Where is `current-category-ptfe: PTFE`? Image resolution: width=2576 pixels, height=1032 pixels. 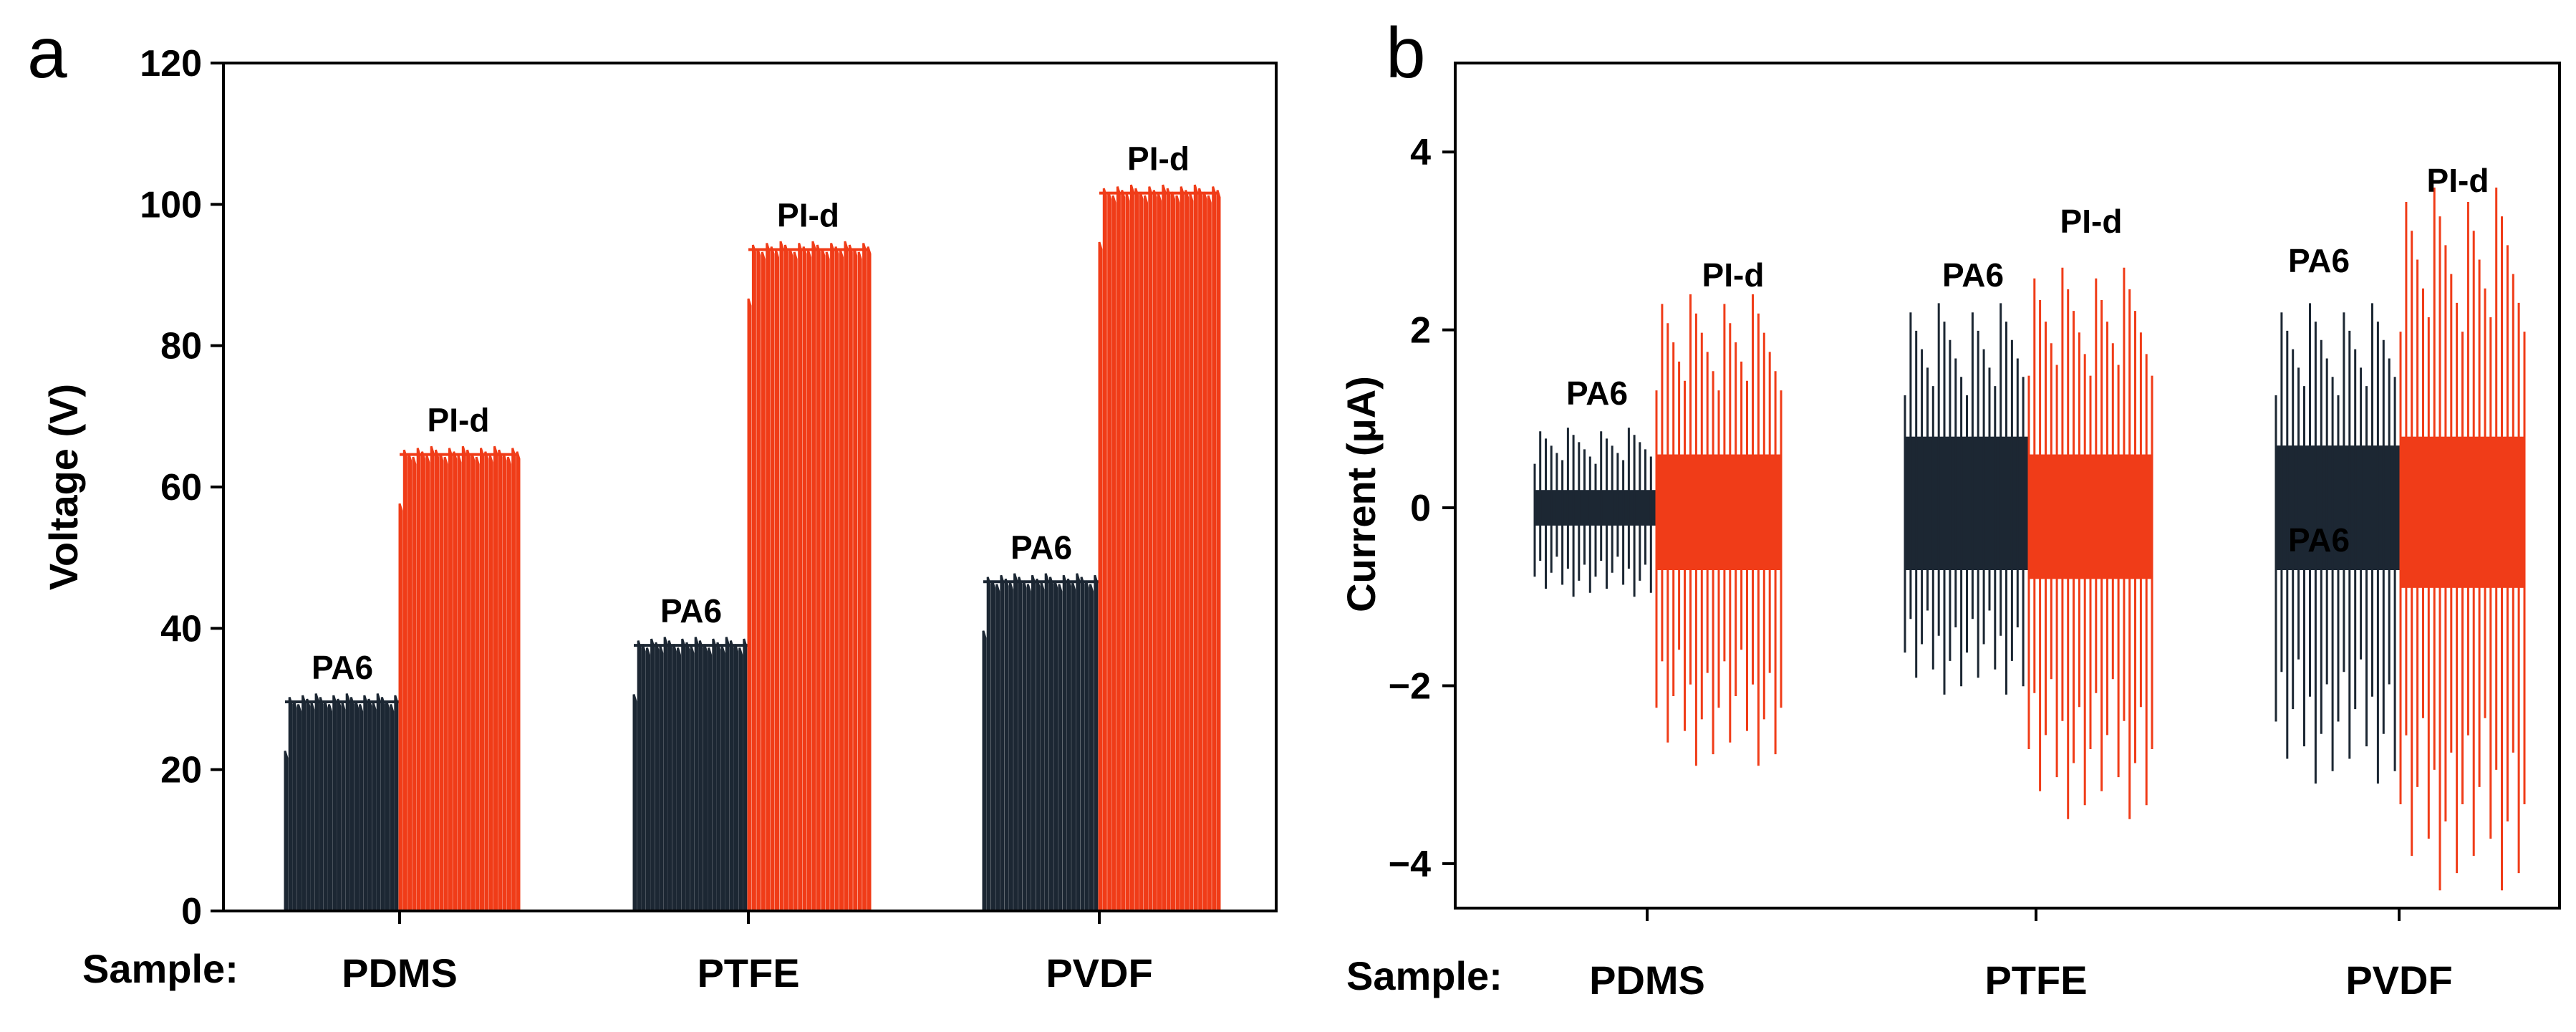 current-category-ptfe: PTFE is located at coordinates (2036, 980).